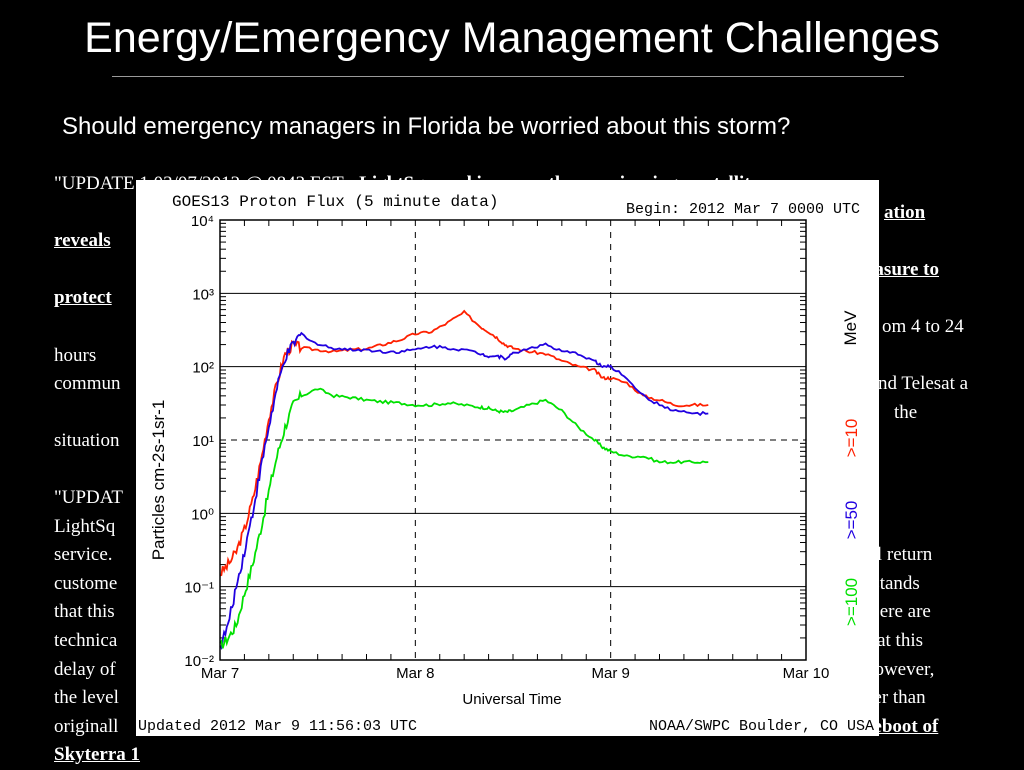  I want to click on chart-title: GOES13 Proton Flux (5 minute data), so click(335, 202).